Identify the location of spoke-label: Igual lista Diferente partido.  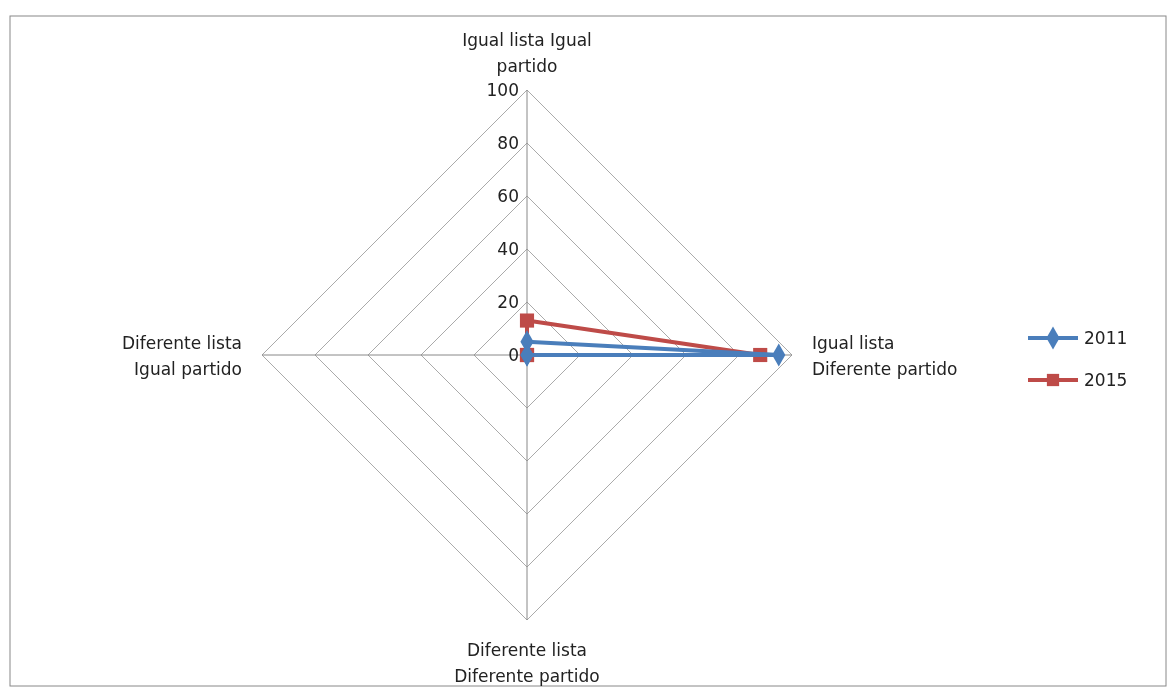
(885, 356).